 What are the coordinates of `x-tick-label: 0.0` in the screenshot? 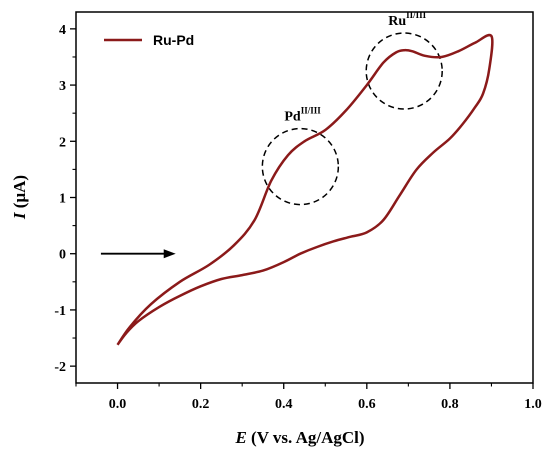 It's located at (118, 404).